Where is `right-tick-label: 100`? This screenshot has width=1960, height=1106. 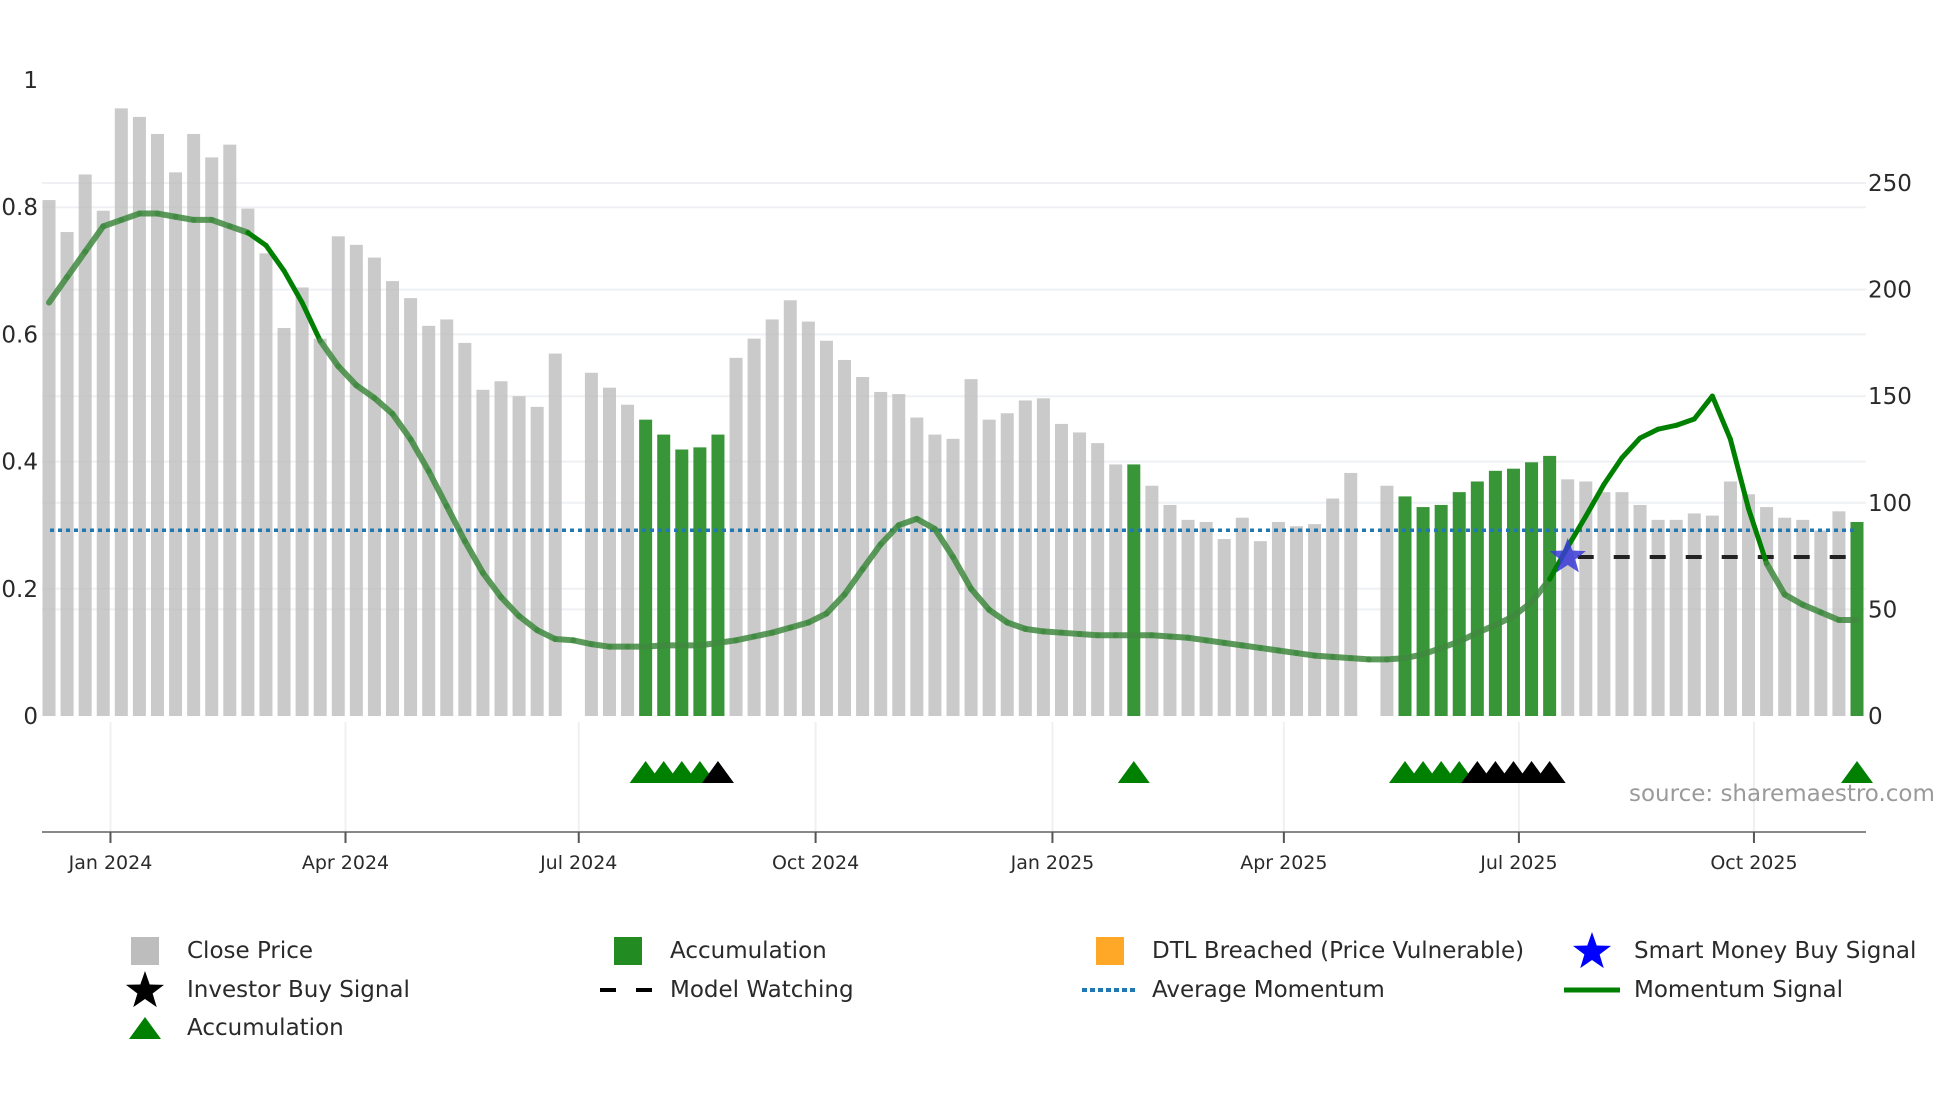
right-tick-label: 100 is located at coordinates (1890, 504).